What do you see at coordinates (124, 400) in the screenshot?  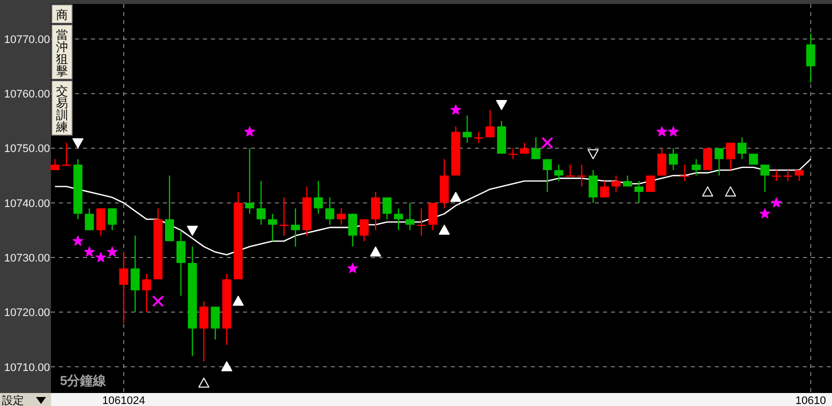 I see `x-tick-label: 1061024` at bounding box center [124, 400].